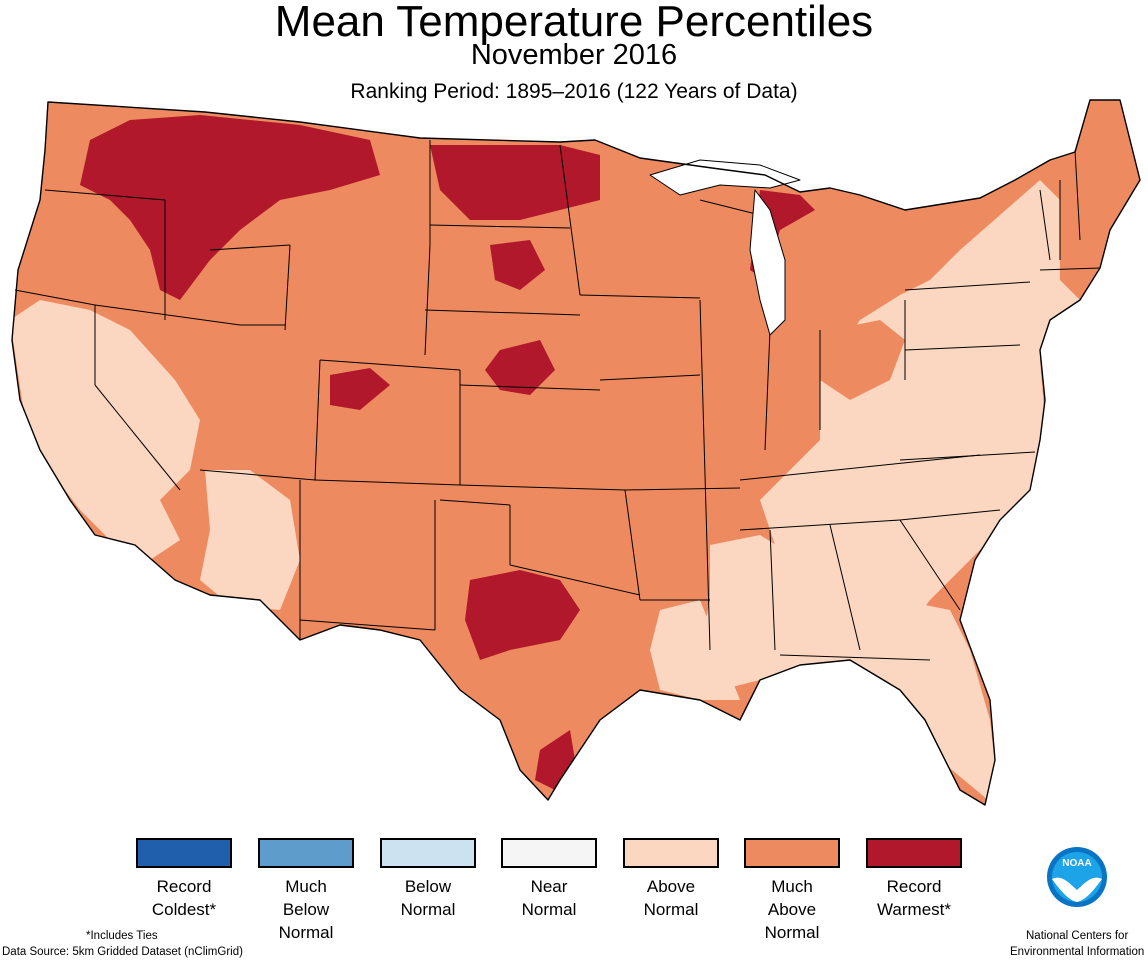 Image resolution: width=1148 pixels, height=960 pixels. What do you see at coordinates (250, 540) in the screenshot?
I see `arizona-above-area` at bounding box center [250, 540].